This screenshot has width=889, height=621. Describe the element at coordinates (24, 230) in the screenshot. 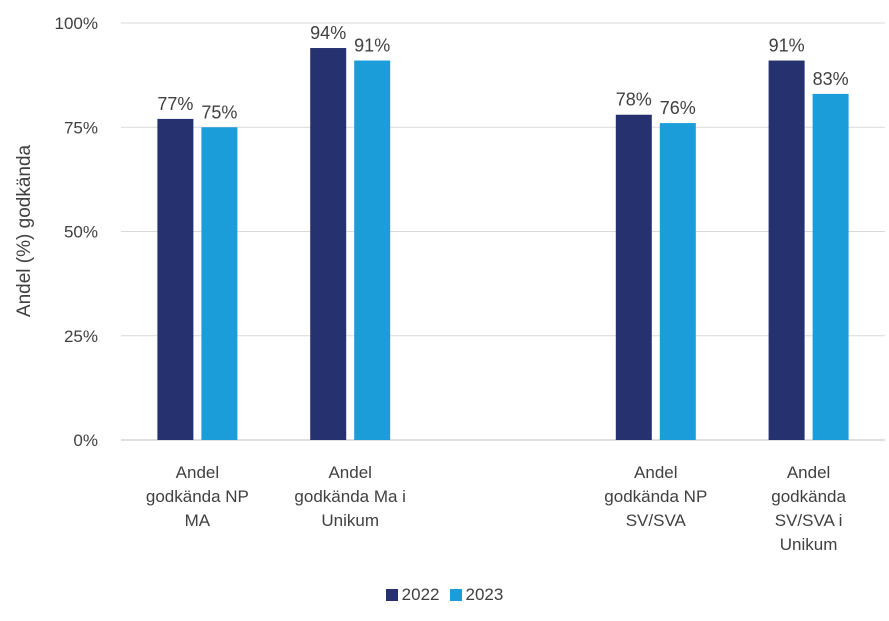

I see `y-axis-label: Andel (%) godkända` at that location.